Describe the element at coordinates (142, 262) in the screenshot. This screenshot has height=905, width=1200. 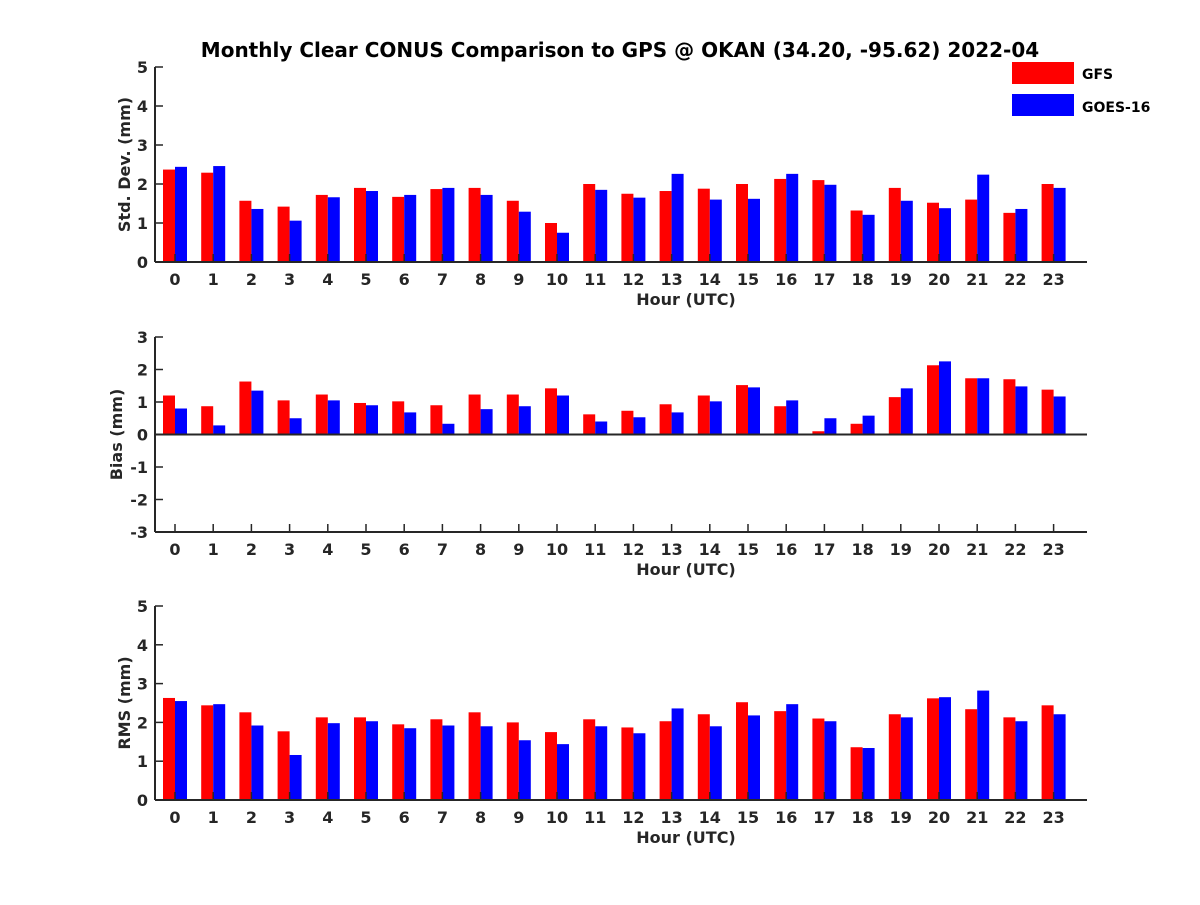
I see `stddev-ytick-label-0: 0` at that location.